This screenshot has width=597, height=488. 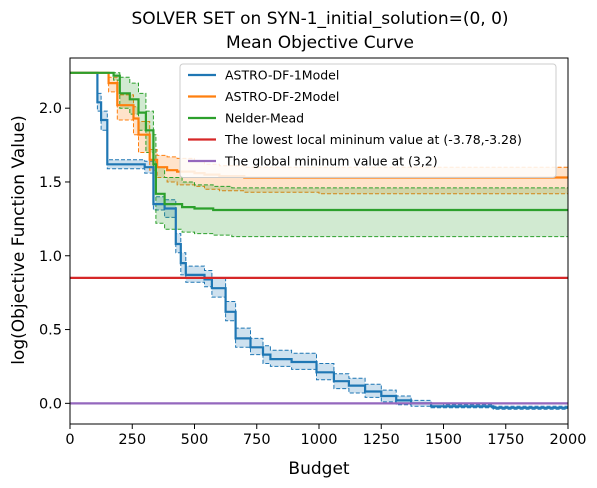 I want to click on x-tick-label: 2000, so click(x=568, y=440).